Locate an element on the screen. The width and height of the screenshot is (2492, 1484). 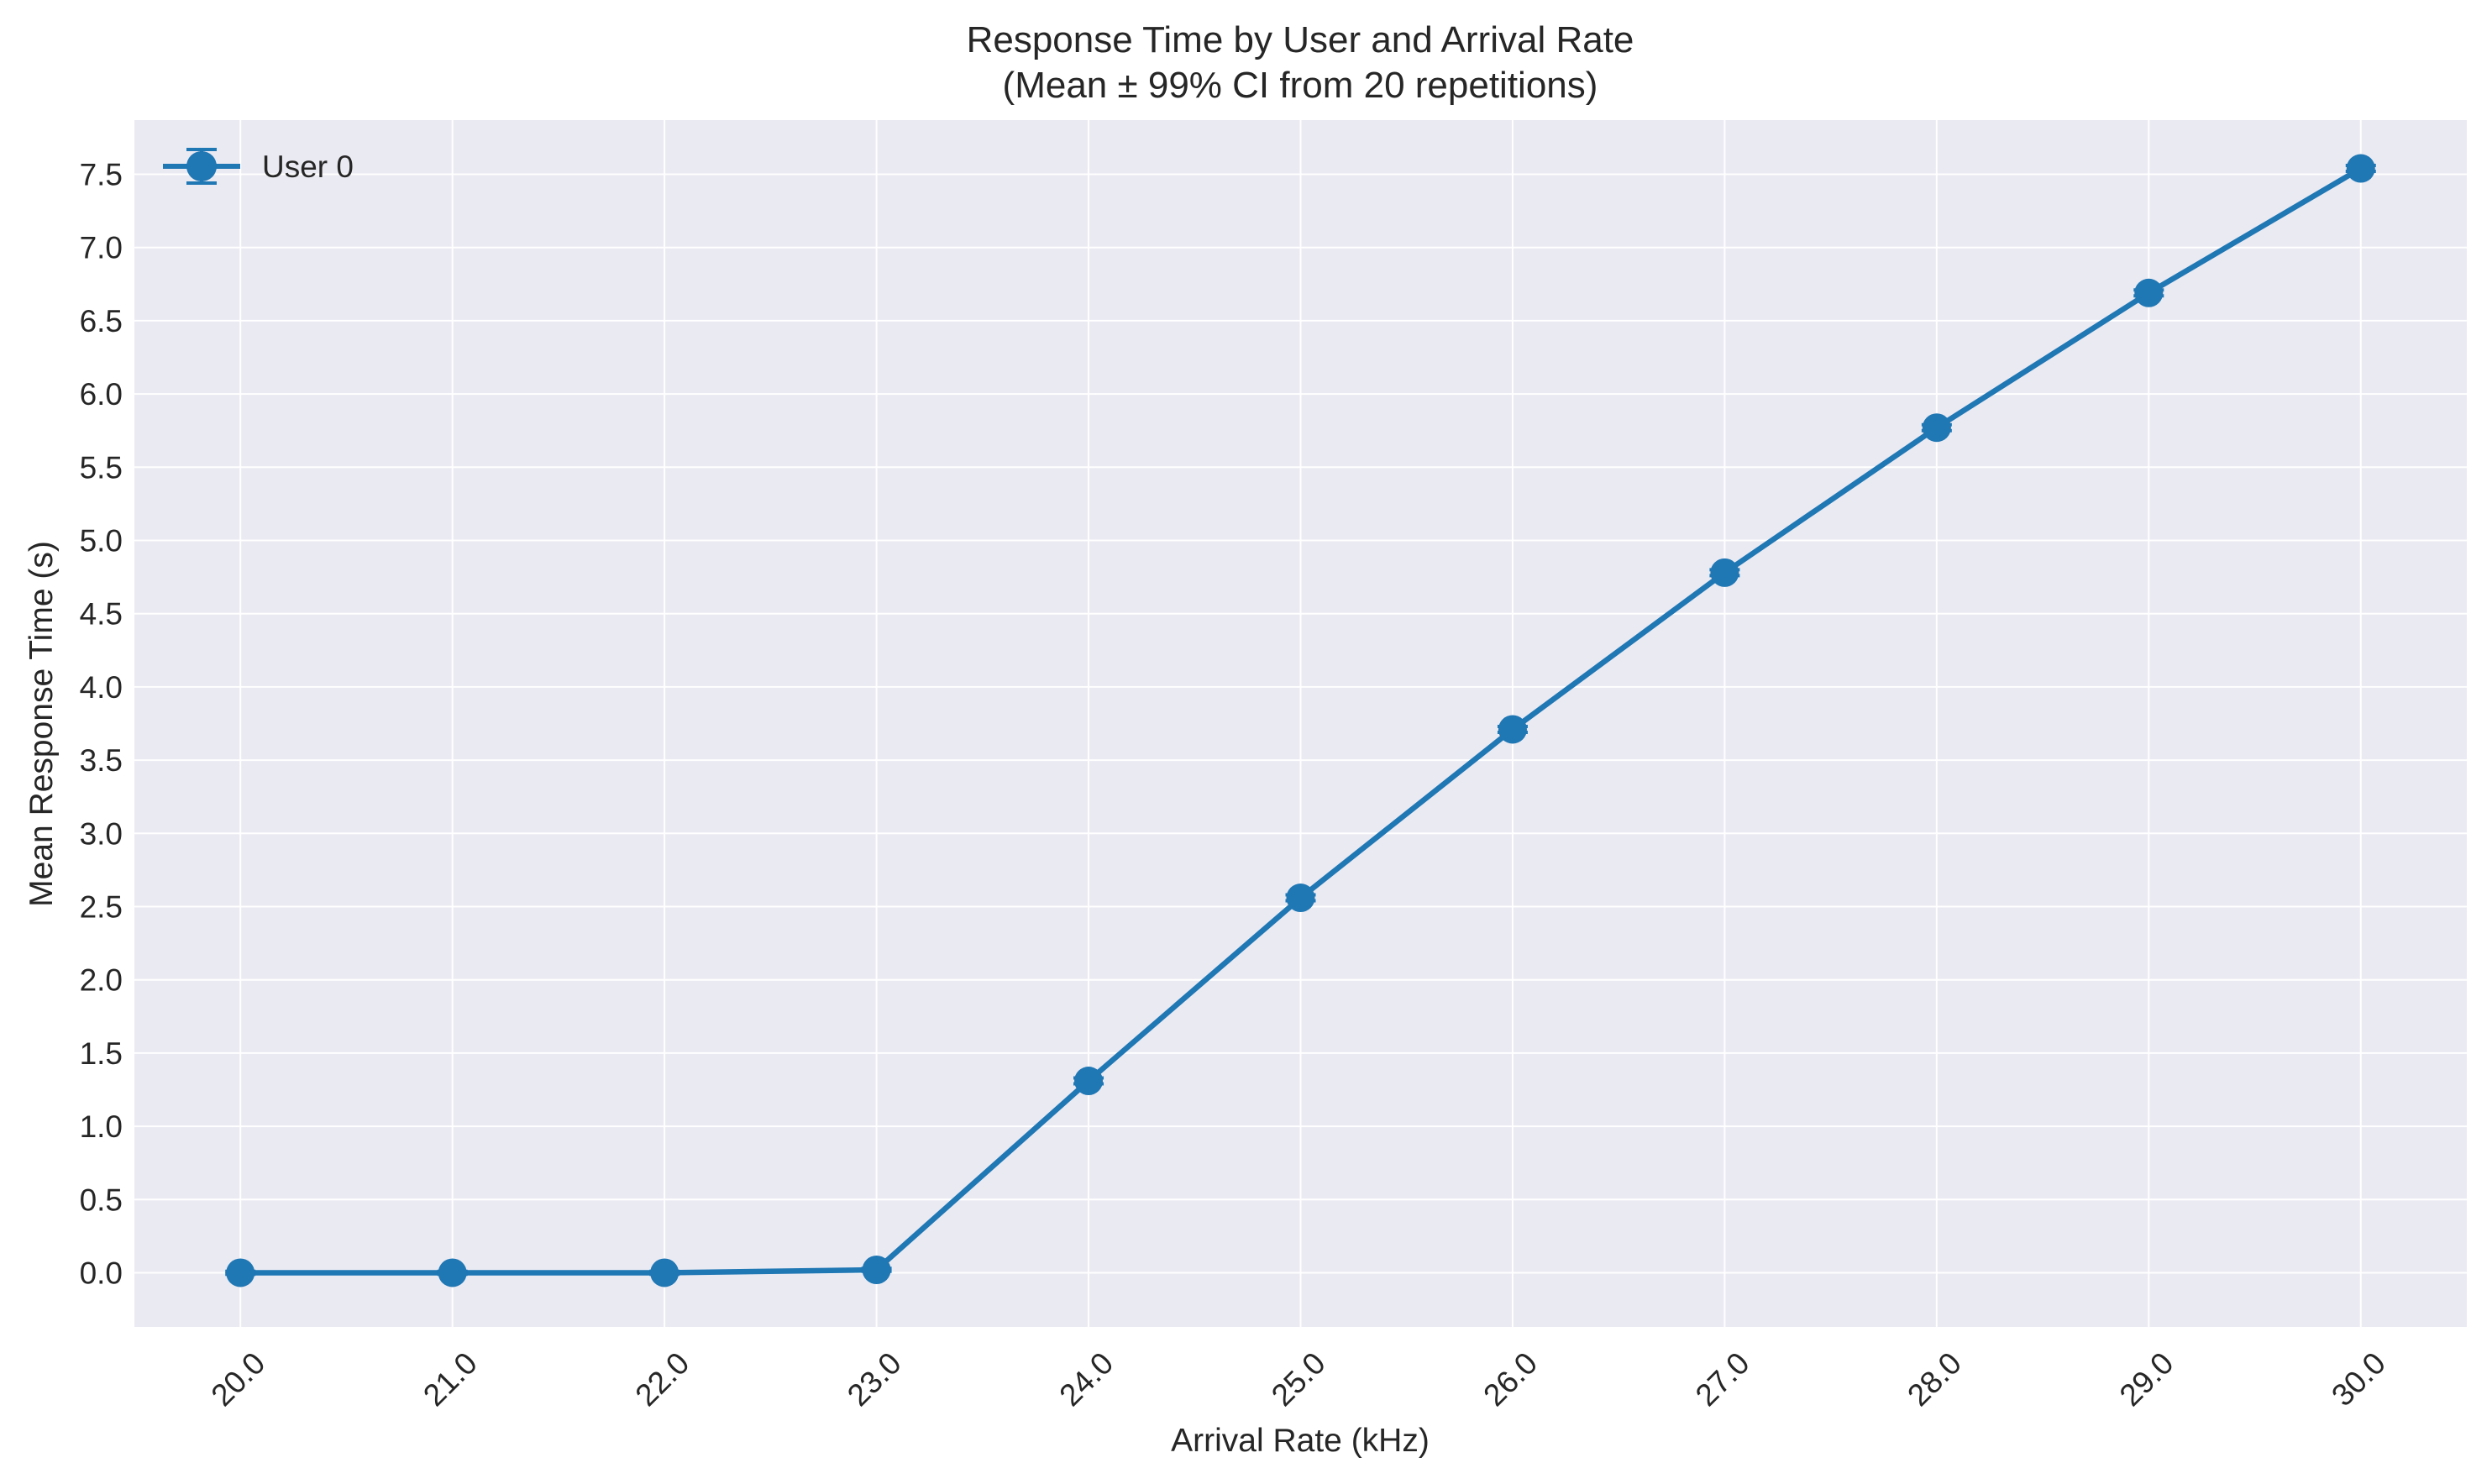
legend-marker-icon is located at coordinates (202, 166).